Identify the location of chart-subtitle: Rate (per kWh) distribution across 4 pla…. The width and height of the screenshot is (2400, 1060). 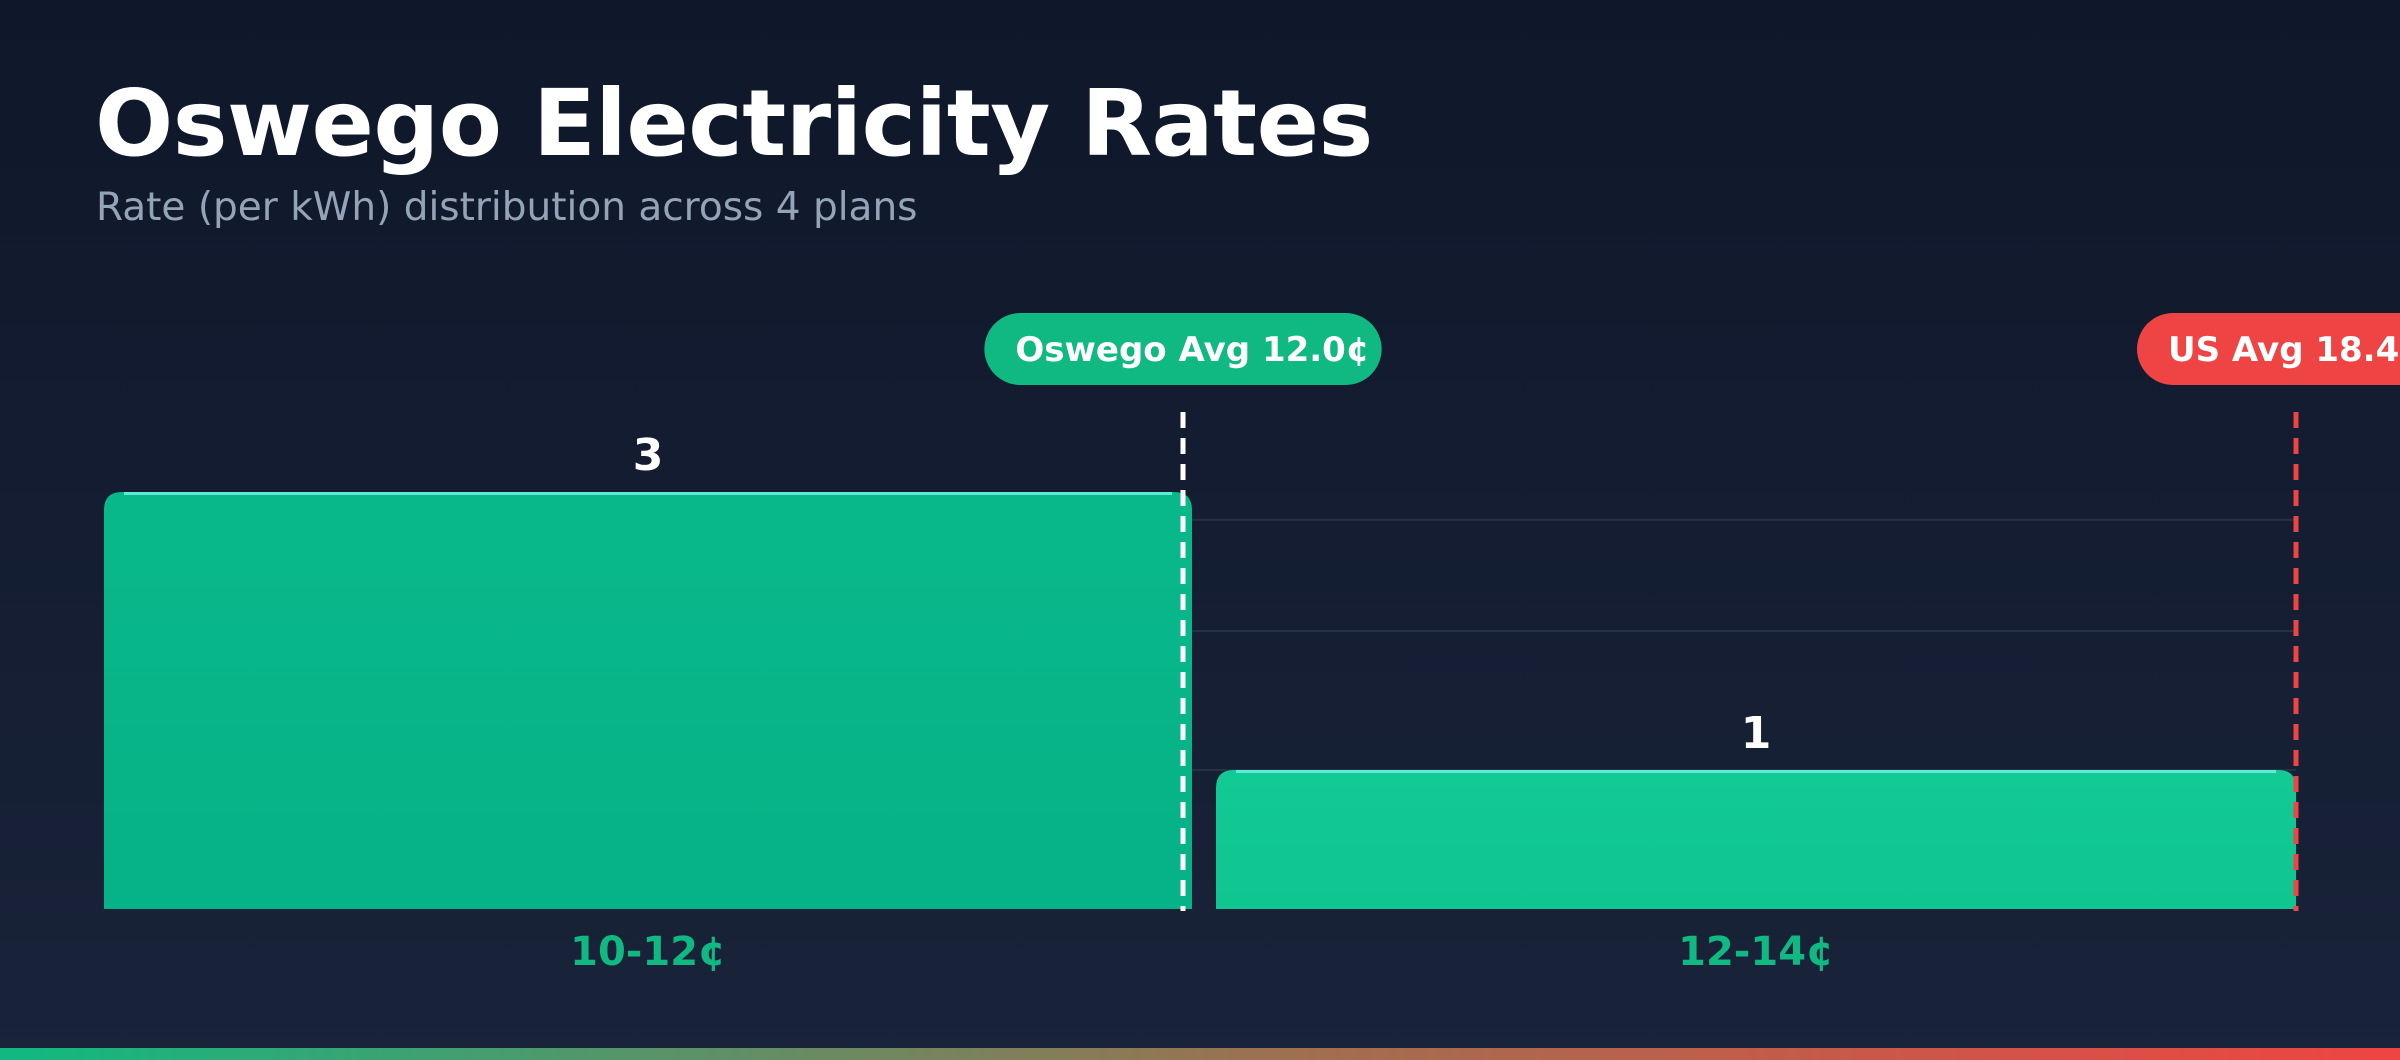
(507, 207).